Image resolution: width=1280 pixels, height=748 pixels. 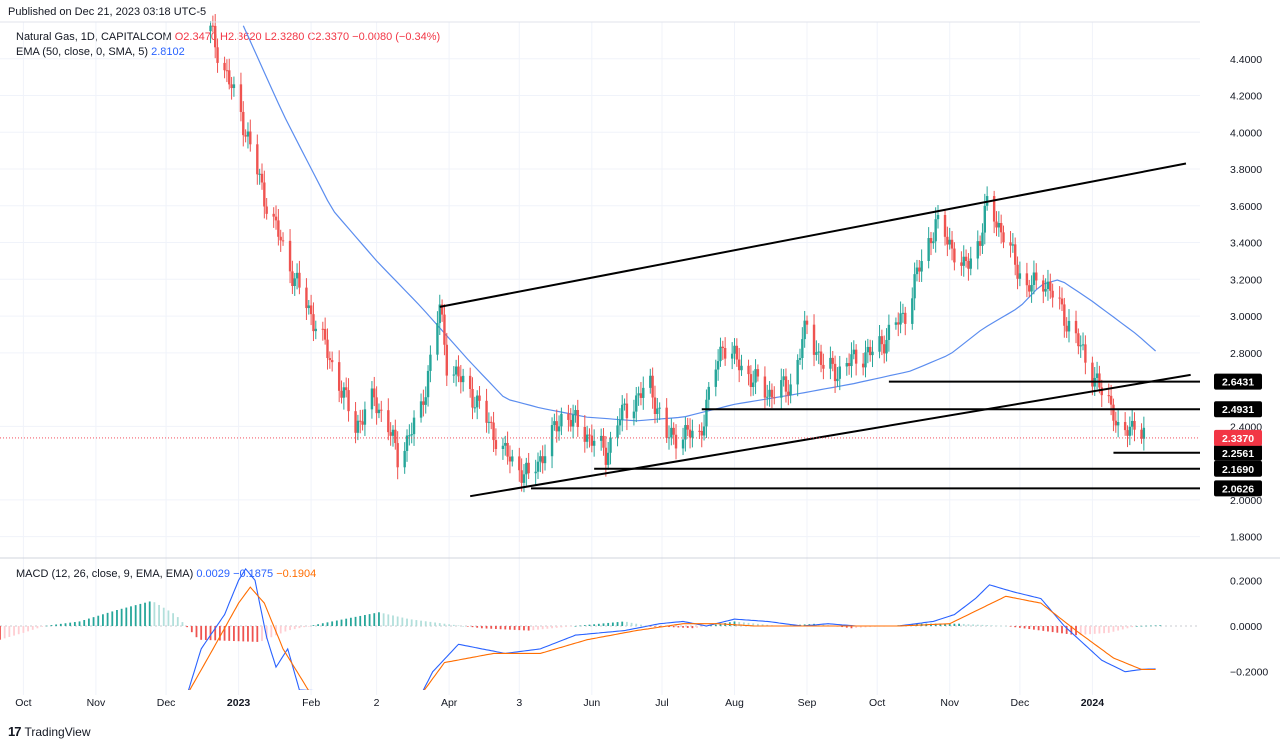 What do you see at coordinates (82, 52) in the screenshot?
I see `ema-label: EMA (50, close, 0, SMA, 5)` at bounding box center [82, 52].